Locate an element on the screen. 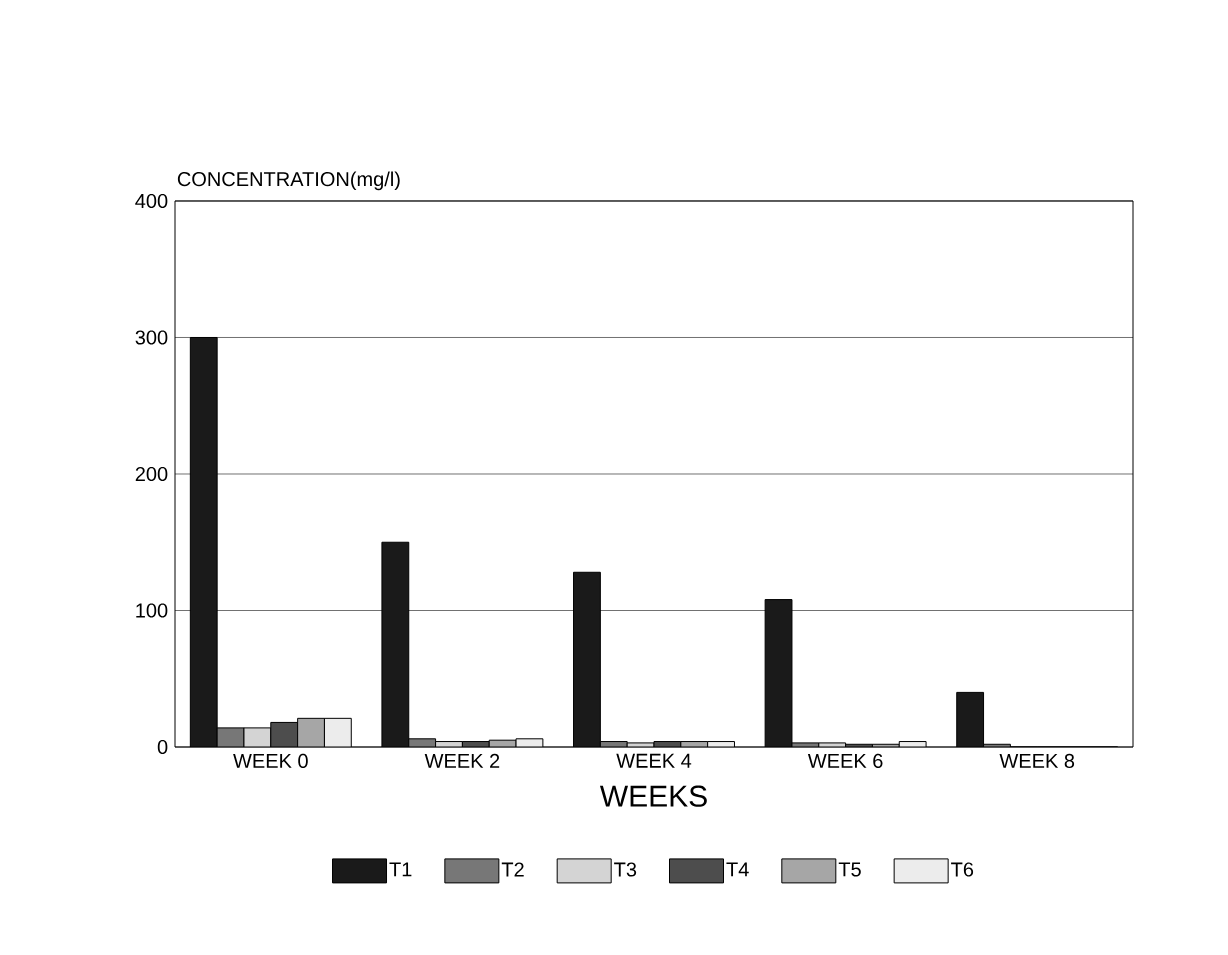 The width and height of the screenshot is (1228, 955). x-tick-label: WEEK 2 is located at coordinates (462, 760).